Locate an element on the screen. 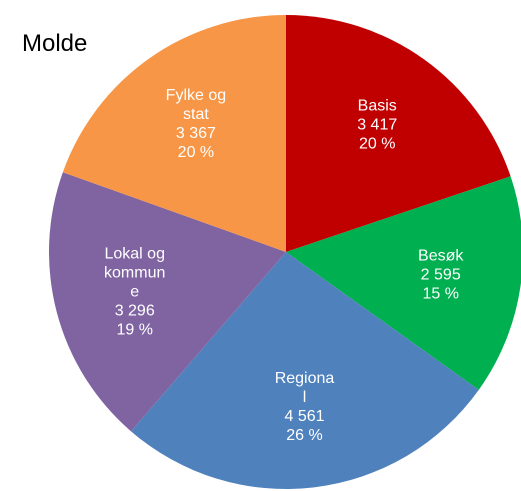  category-label: Fylke og stat is located at coordinates (196, 105).